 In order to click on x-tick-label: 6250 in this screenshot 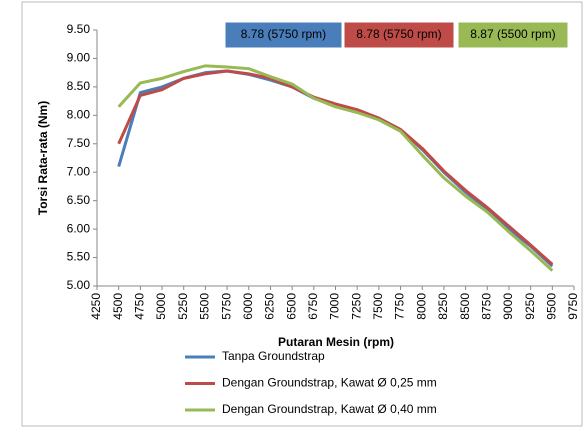, I will do `click(270, 306)`.